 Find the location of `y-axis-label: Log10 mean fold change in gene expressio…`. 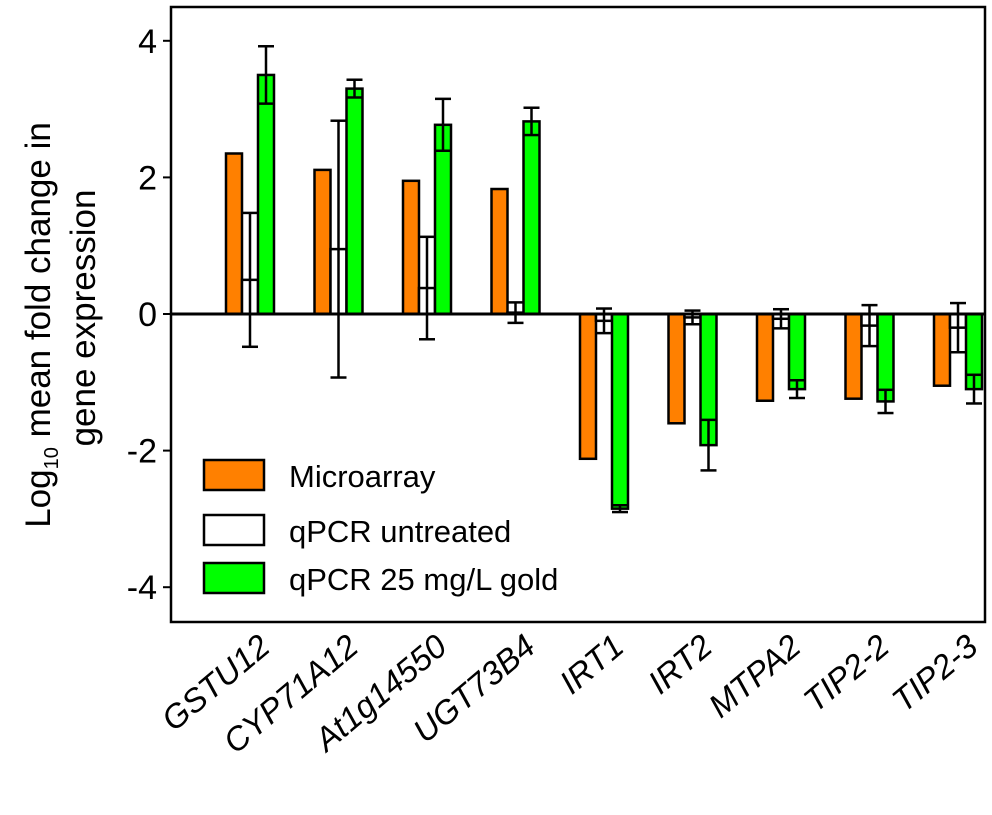

y-axis-label: Log10 mean fold change in gene expressio… is located at coordinates (61, 325).